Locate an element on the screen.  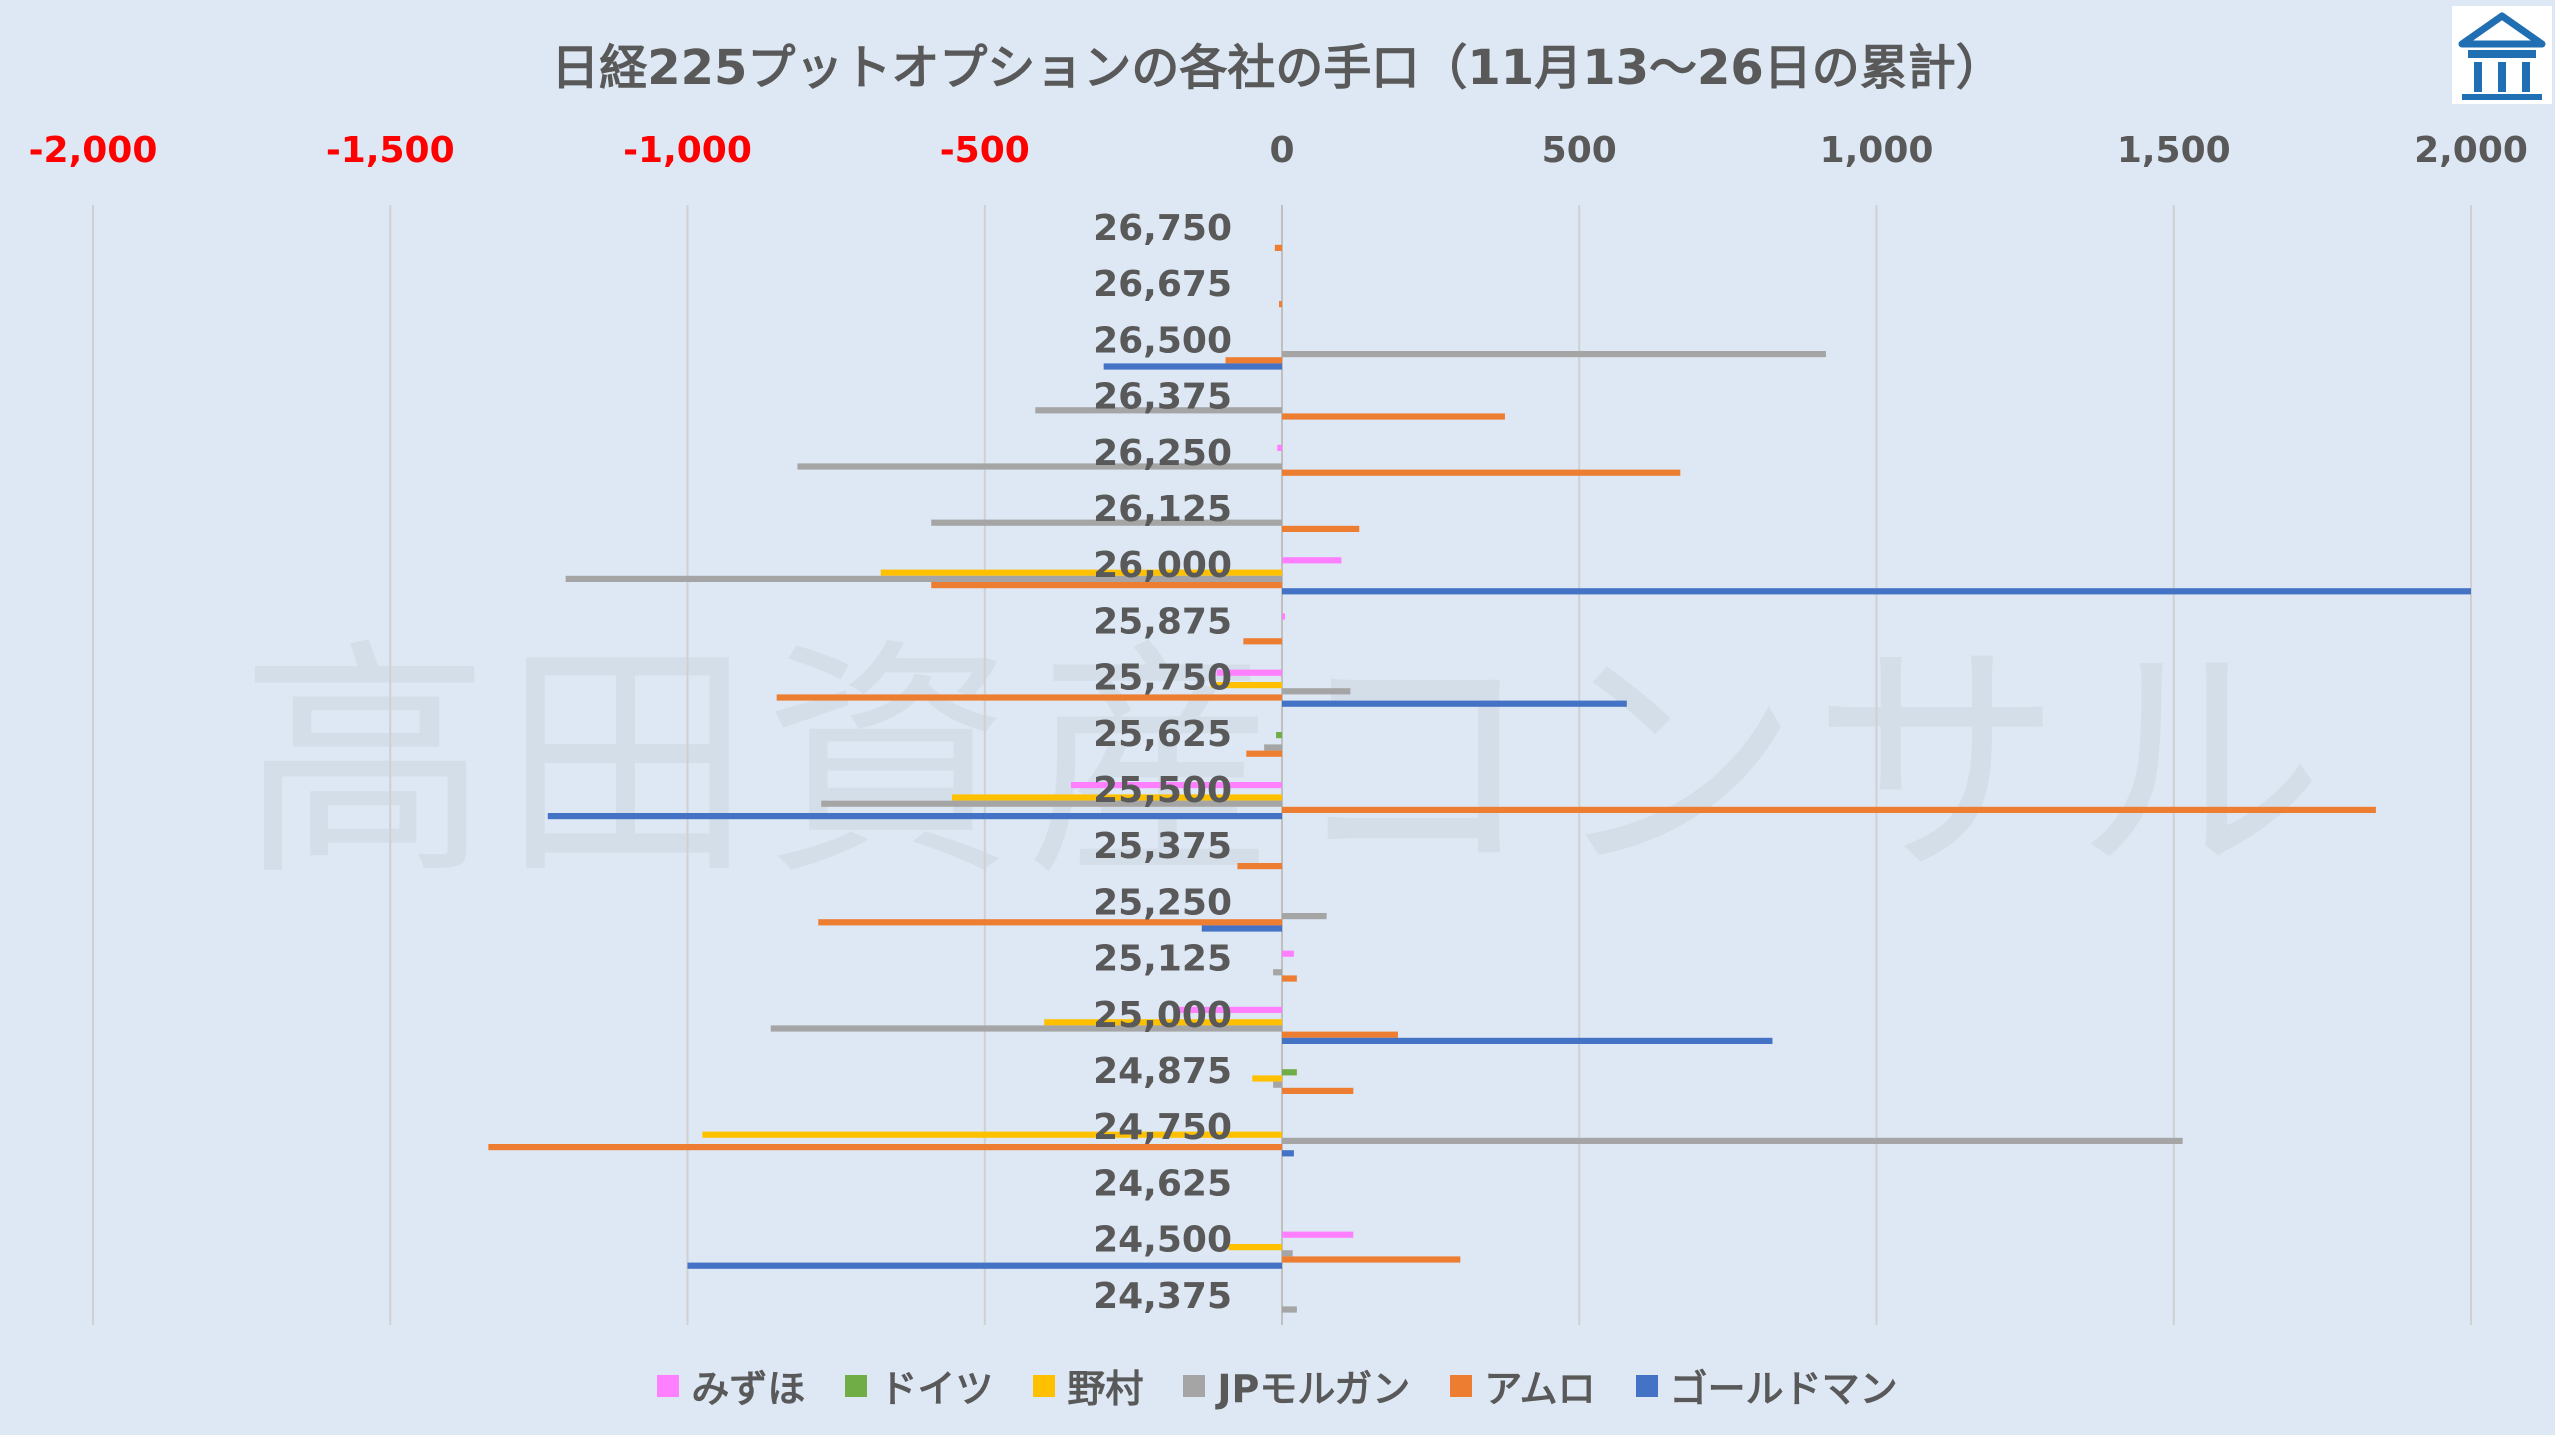
category-label: 26,500 is located at coordinates (1162, 340).